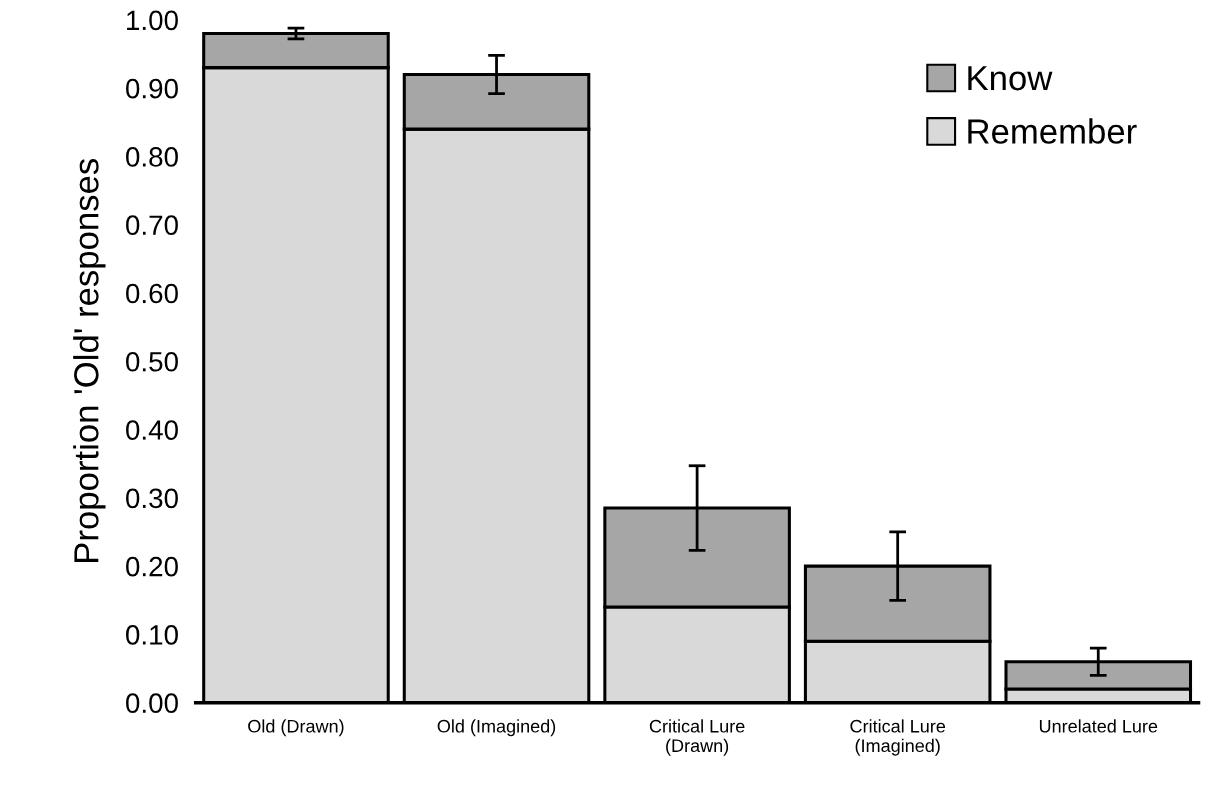  Describe the element at coordinates (296, 728) in the screenshot. I see `x-tick-label: Old (Drawn)` at that location.